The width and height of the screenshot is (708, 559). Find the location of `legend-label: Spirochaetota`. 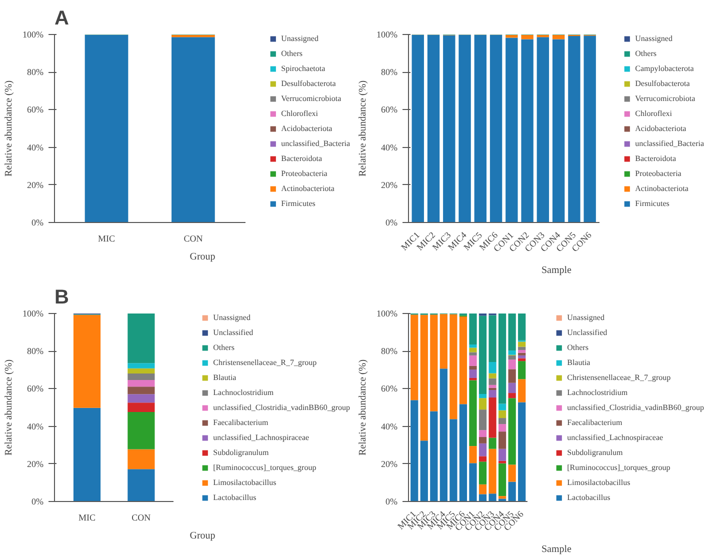

legend-label: Spirochaetota is located at coordinates (303, 68).